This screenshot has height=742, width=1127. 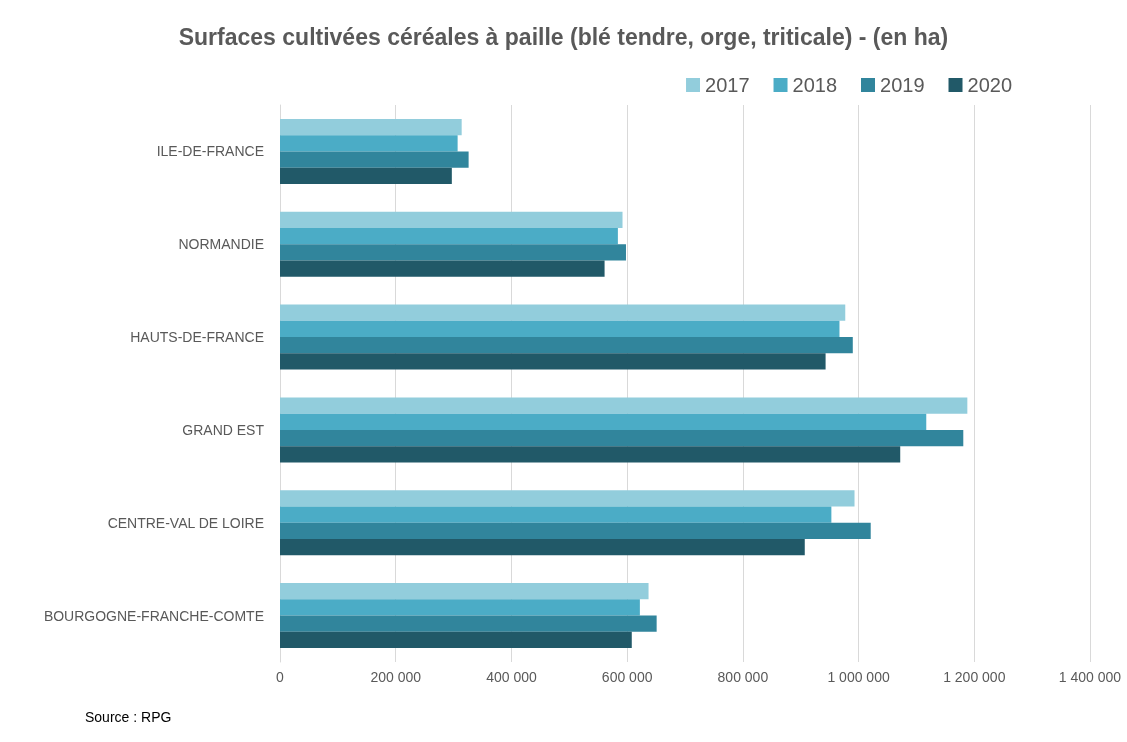 I want to click on legend-label: 2019, so click(x=902, y=85).